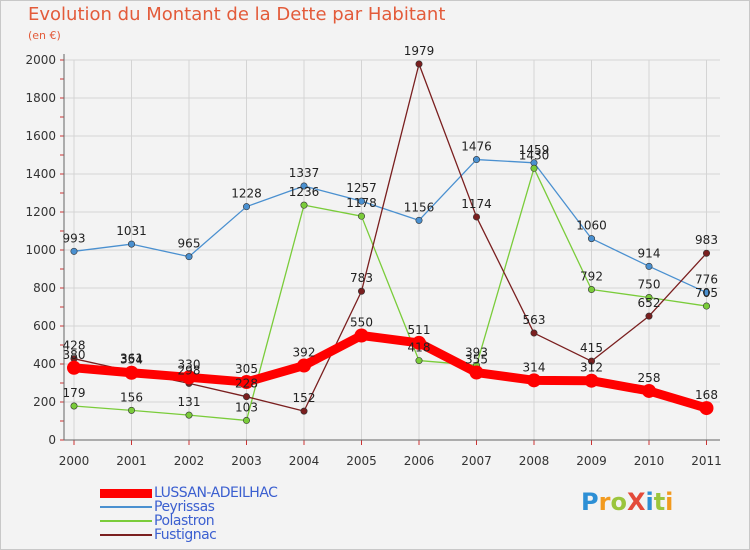 The width and height of the screenshot is (750, 550). What do you see at coordinates (659, 502) in the screenshot?
I see `logo-letter: t` at bounding box center [659, 502].